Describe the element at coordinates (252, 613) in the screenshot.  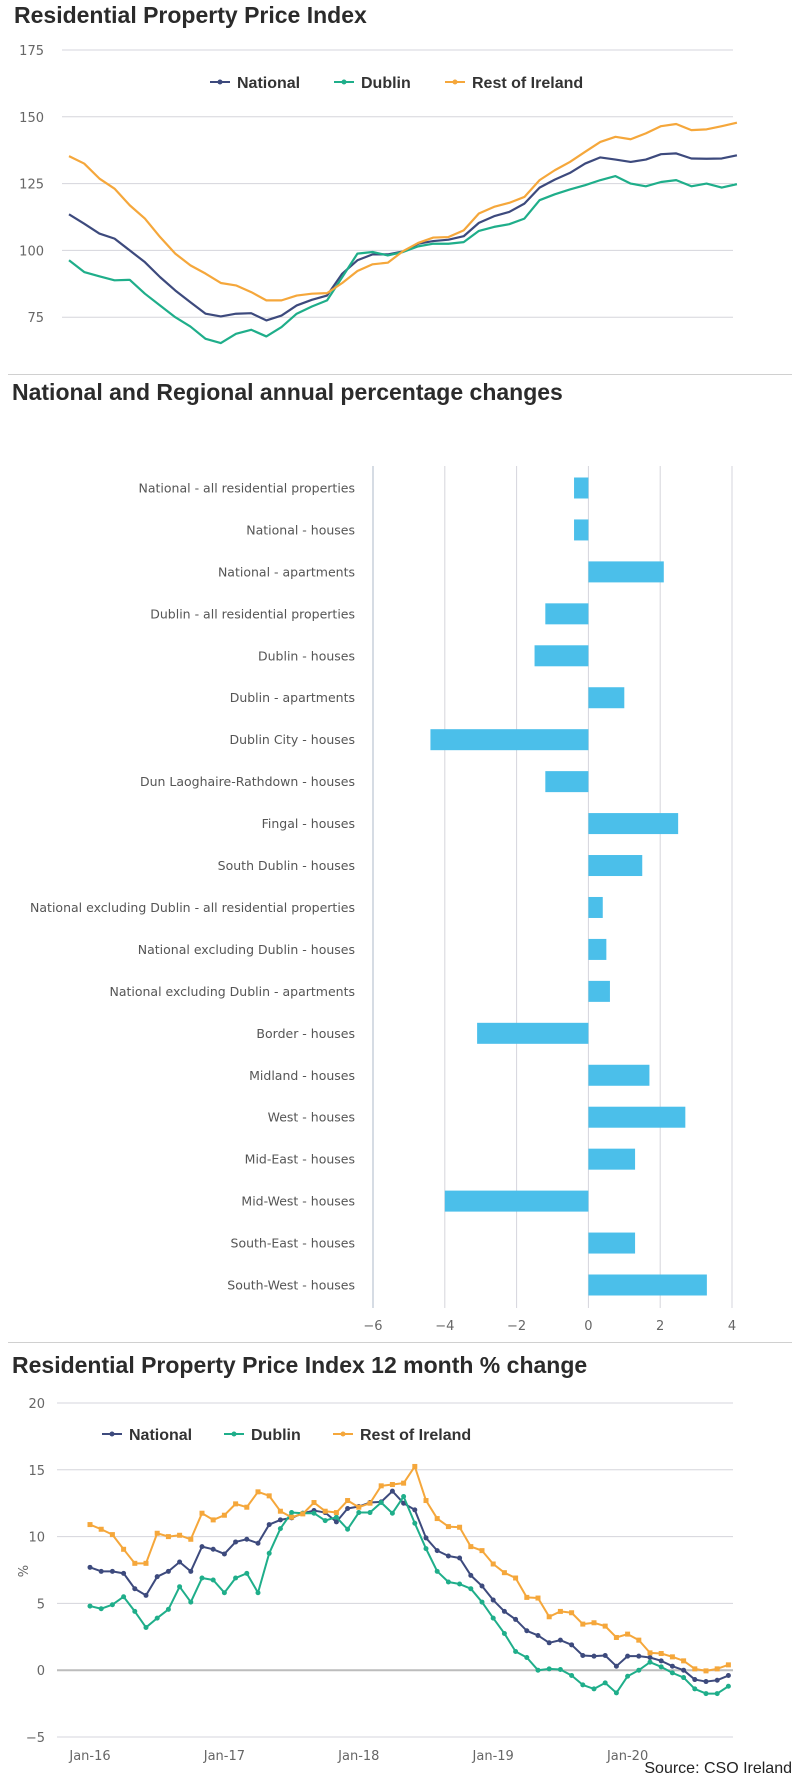
I see `category-label: Dublin - all residential properties` at that location.